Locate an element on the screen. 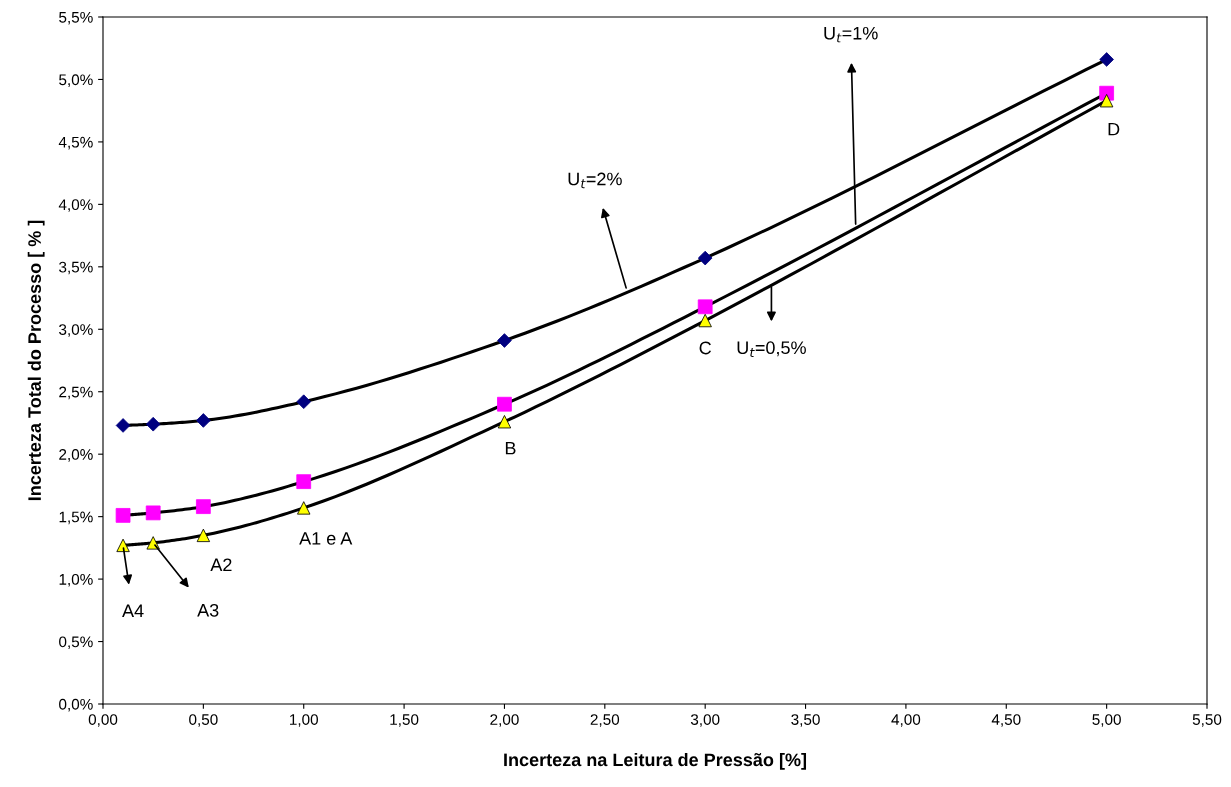 The width and height of the screenshot is (1231, 787). y-tick-label: 2,5% is located at coordinates (76, 393).